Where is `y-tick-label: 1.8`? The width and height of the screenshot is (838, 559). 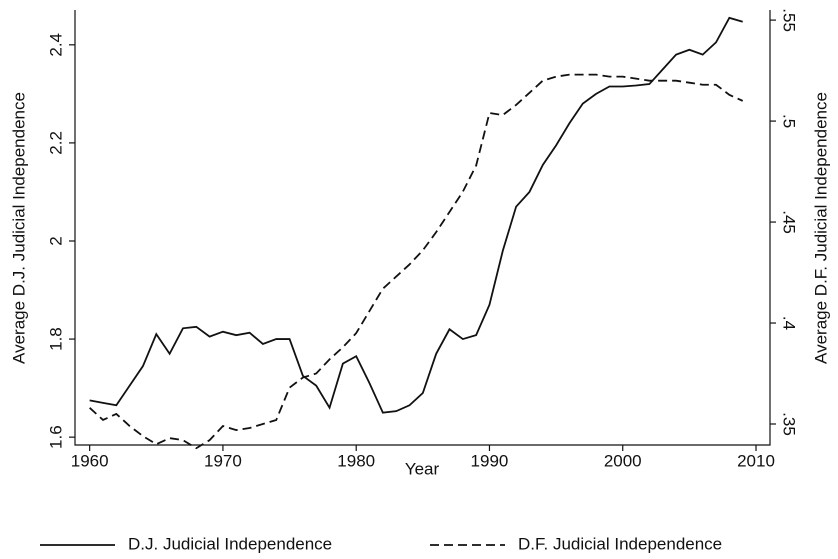 y-tick-label: 1.8 is located at coordinates (55, 339).